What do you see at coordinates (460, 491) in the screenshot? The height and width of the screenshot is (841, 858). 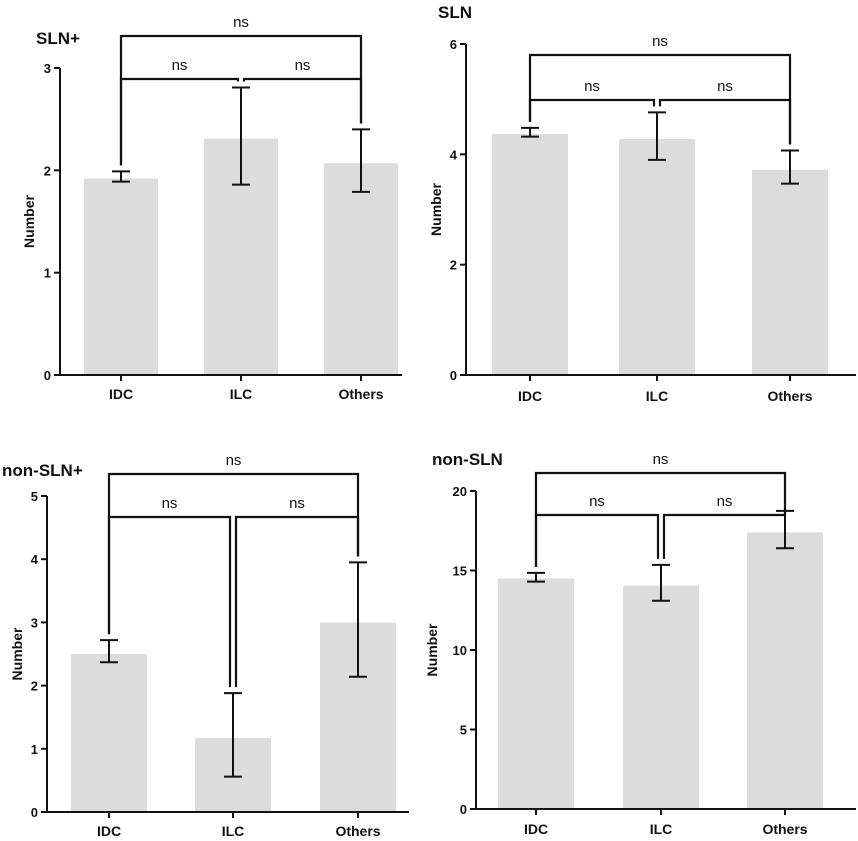 I see `y-tick-label: 20` at bounding box center [460, 491].